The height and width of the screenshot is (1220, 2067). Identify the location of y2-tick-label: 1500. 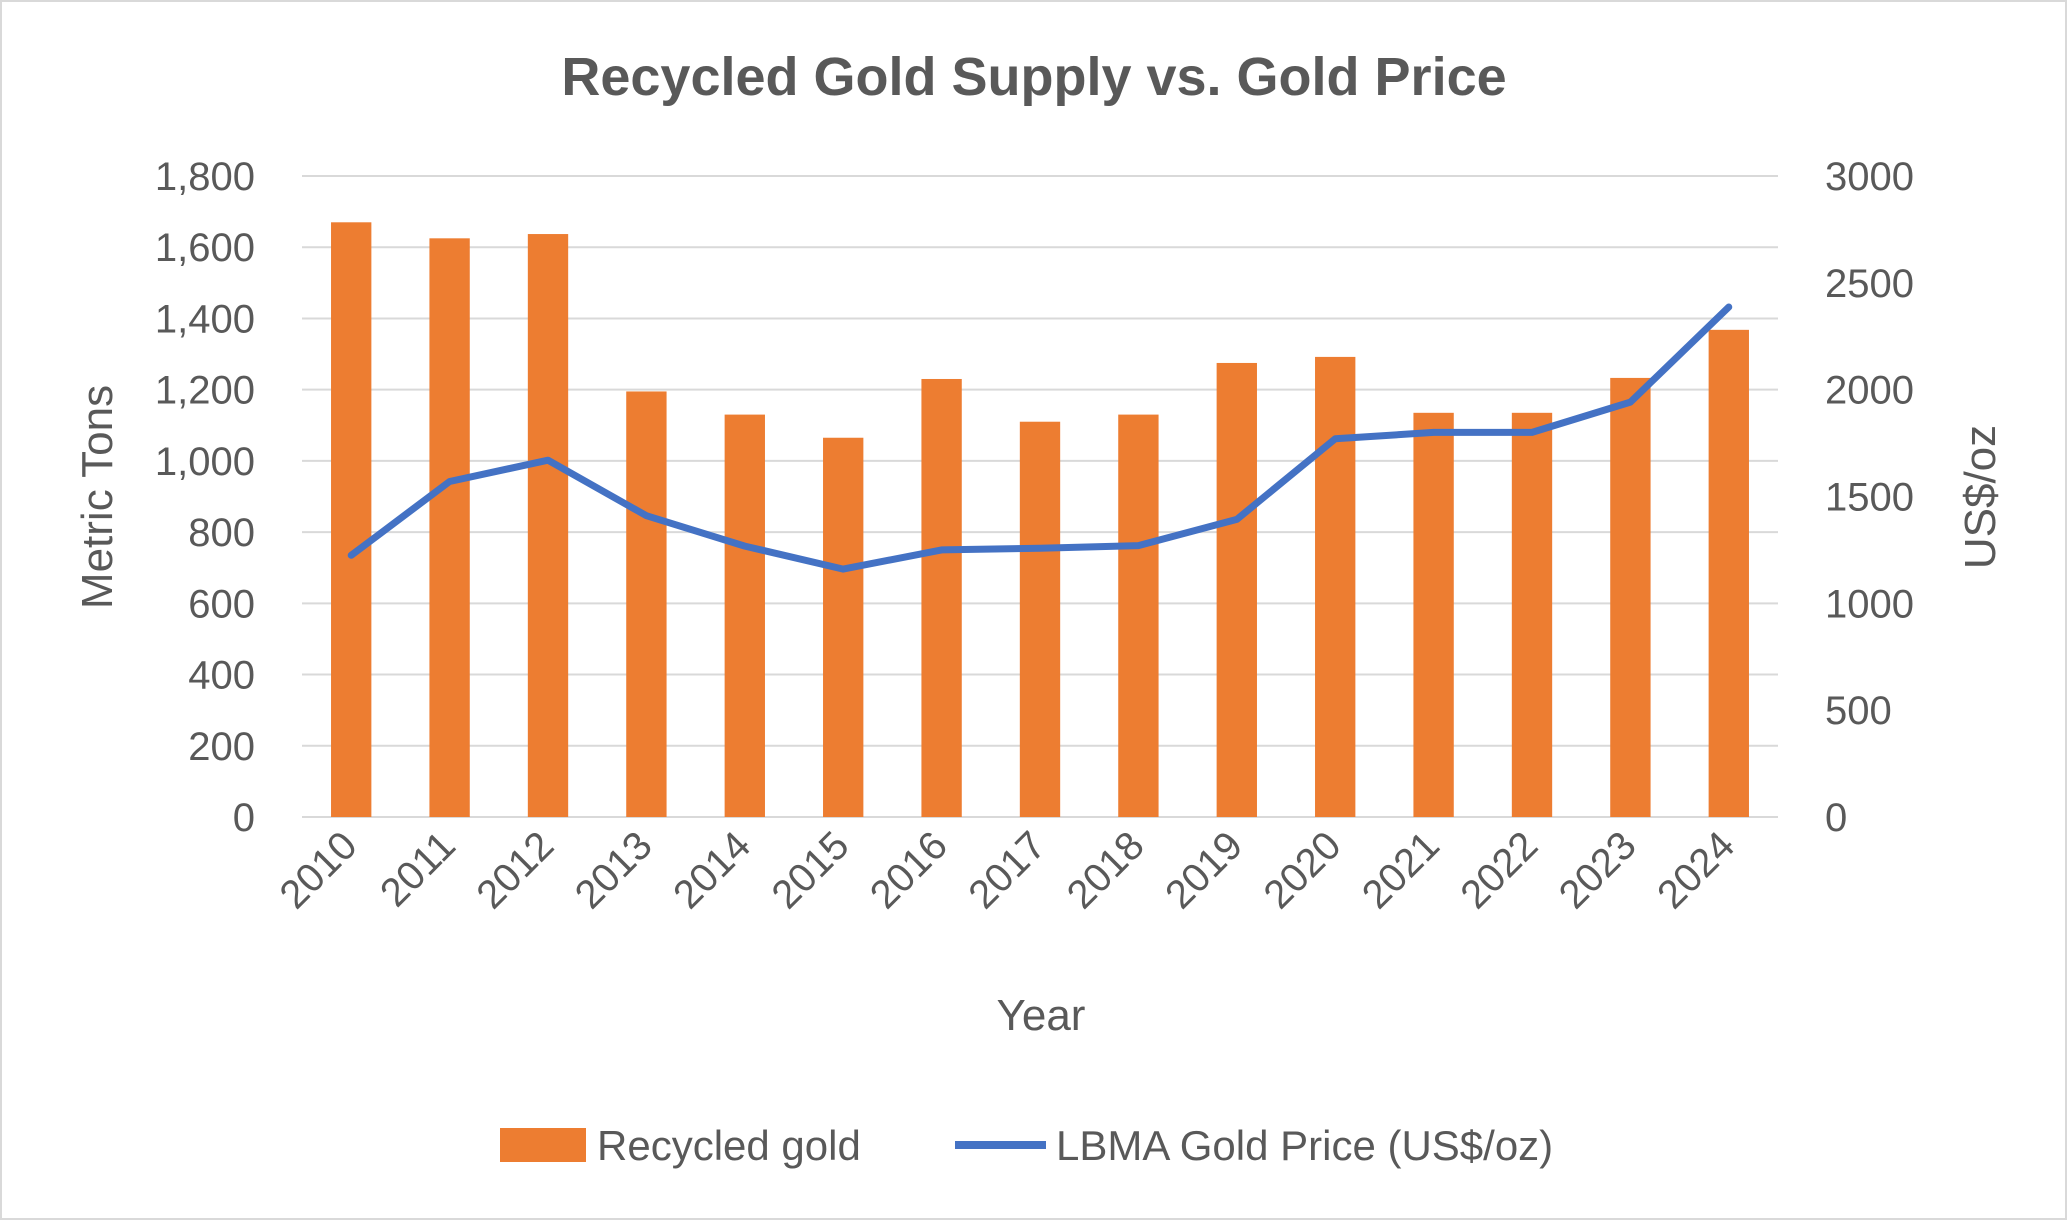
(1869, 498).